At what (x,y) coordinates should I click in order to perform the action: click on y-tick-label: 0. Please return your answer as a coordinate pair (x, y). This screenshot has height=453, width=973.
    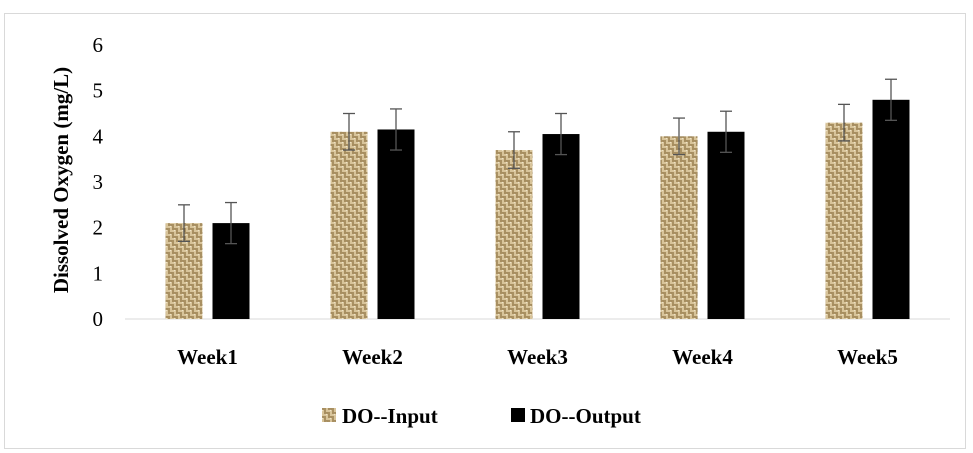
    Looking at the image, I should click on (98, 319).